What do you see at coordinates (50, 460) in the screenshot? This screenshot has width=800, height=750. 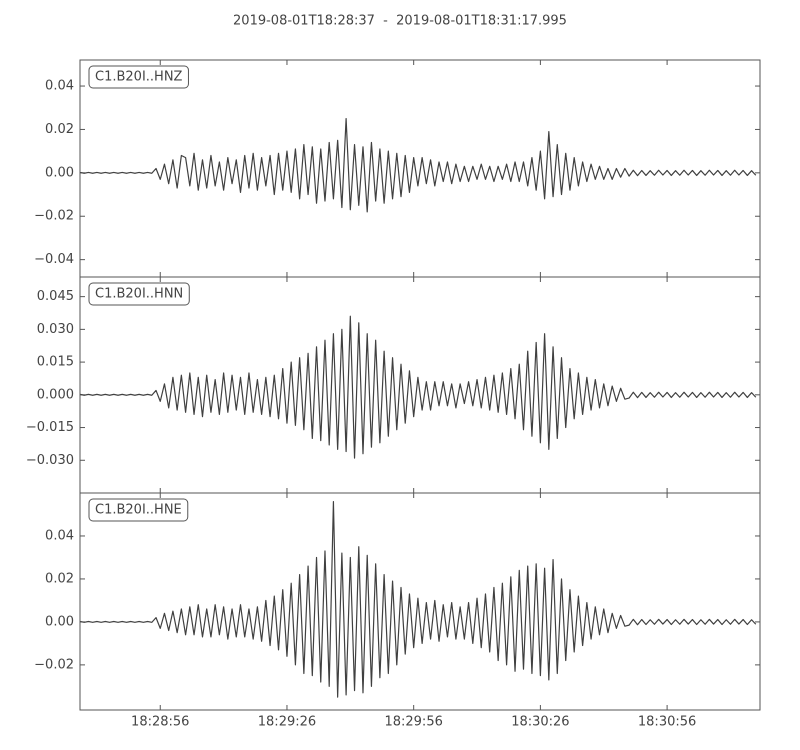 I see `y-tick-label: −0.030` at bounding box center [50, 460].